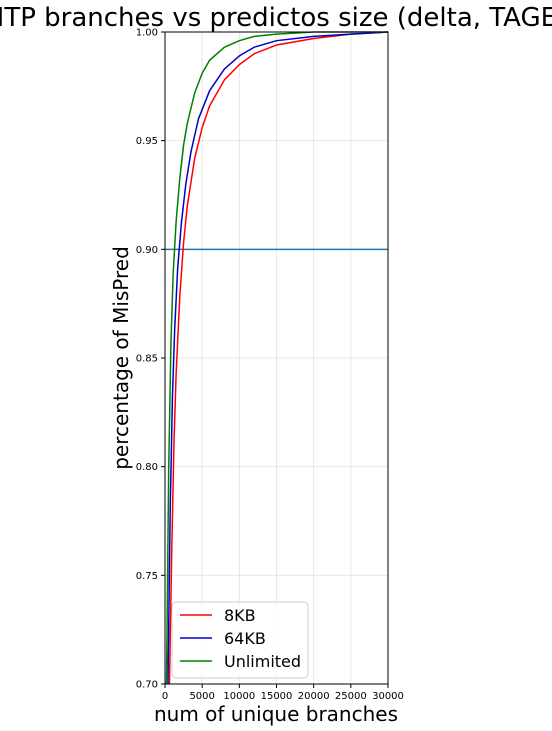 The height and width of the screenshot is (731, 552). Describe the element at coordinates (351, 696) in the screenshot. I see `x-tick-label: 25000` at that location.